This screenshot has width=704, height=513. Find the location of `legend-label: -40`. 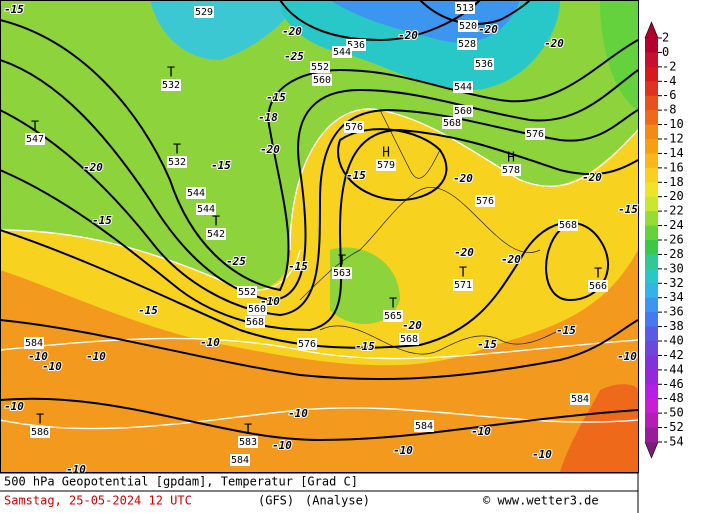

legend-label: -40 is located at coordinates (673, 341).